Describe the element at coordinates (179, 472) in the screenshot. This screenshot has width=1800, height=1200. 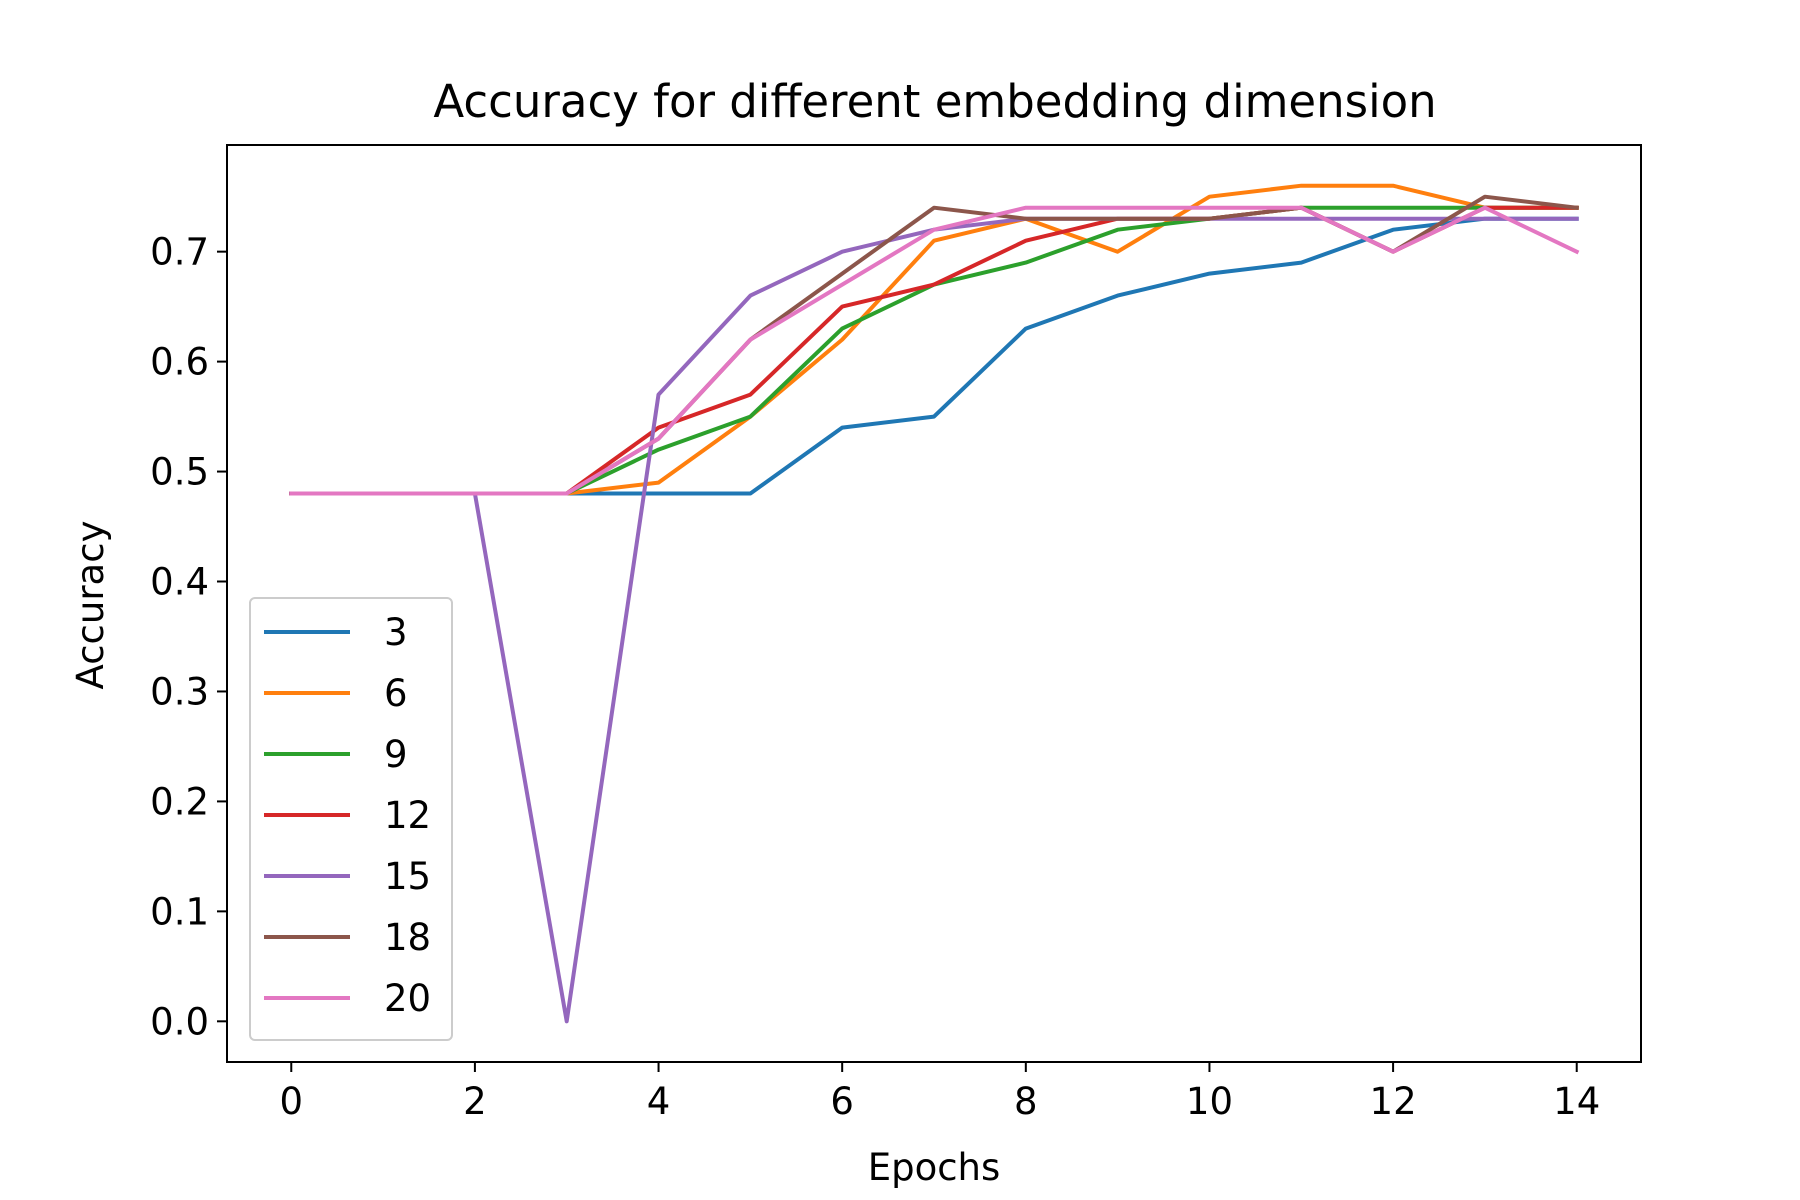
I see `y-tick-label: 0.5` at that location.